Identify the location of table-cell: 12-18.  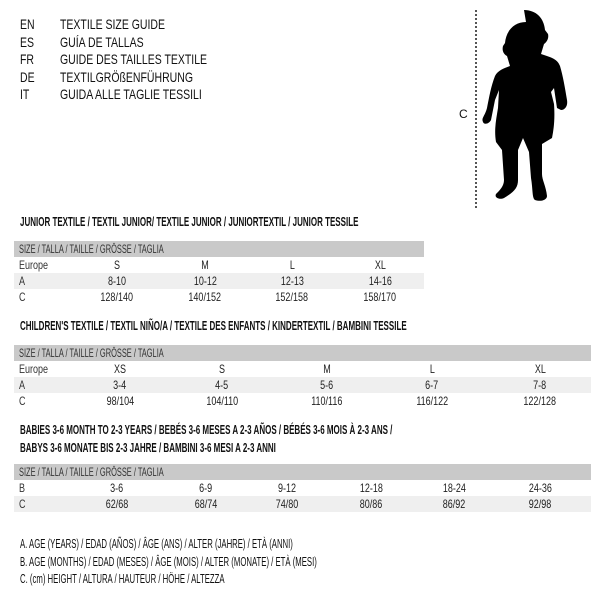
(371, 488).